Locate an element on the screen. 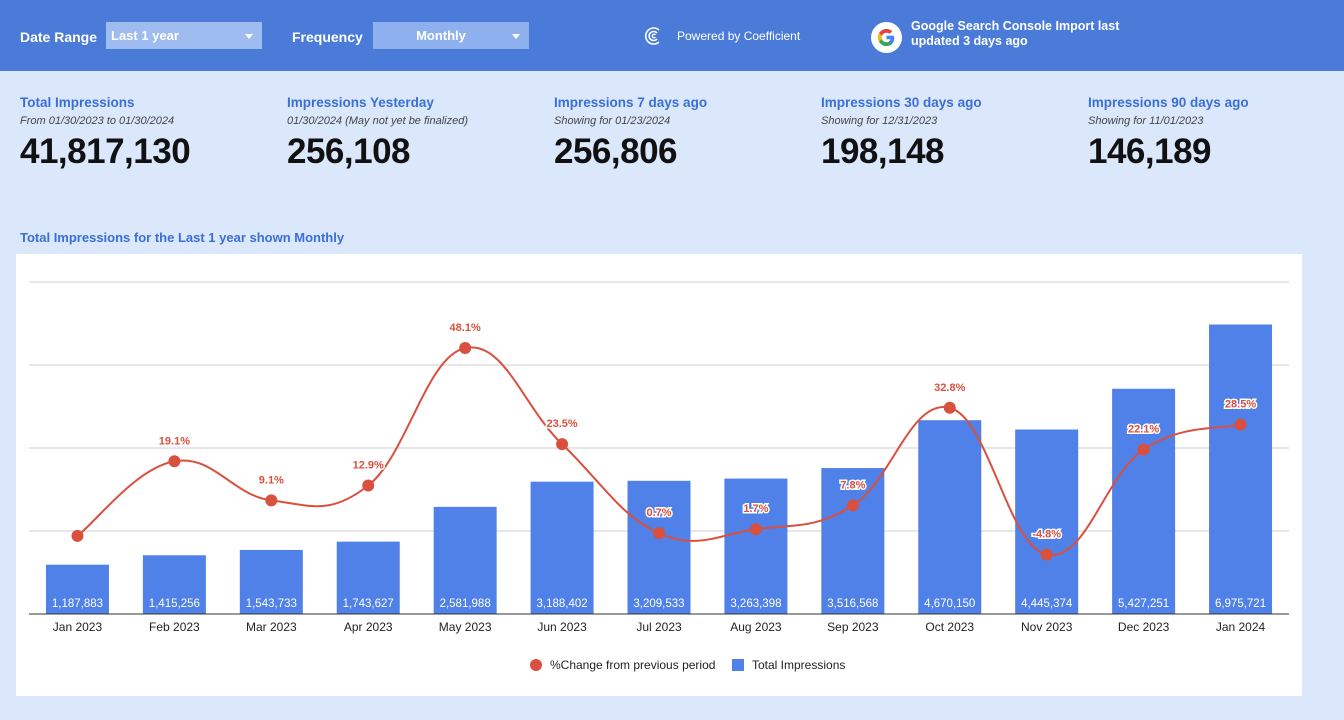 This screenshot has height=720, width=1344. kpi-title: Impressions 7 days ago is located at coordinates (631, 102).